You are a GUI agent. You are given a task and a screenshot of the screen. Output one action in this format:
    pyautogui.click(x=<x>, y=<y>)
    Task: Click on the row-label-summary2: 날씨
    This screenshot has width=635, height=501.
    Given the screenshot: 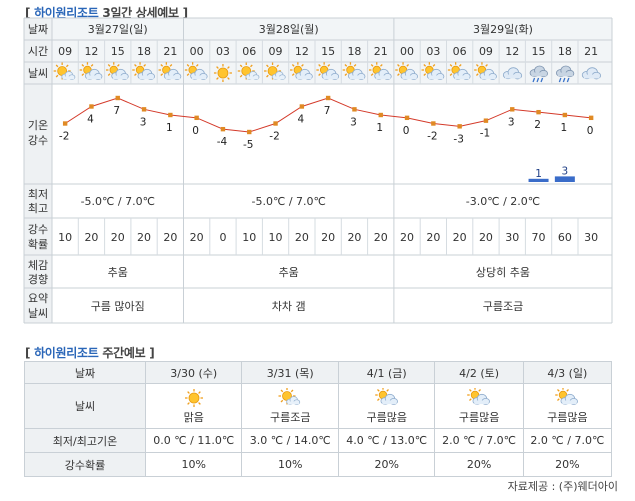 What is the action you would take?
    pyautogui.click(x=38, y=313)
    